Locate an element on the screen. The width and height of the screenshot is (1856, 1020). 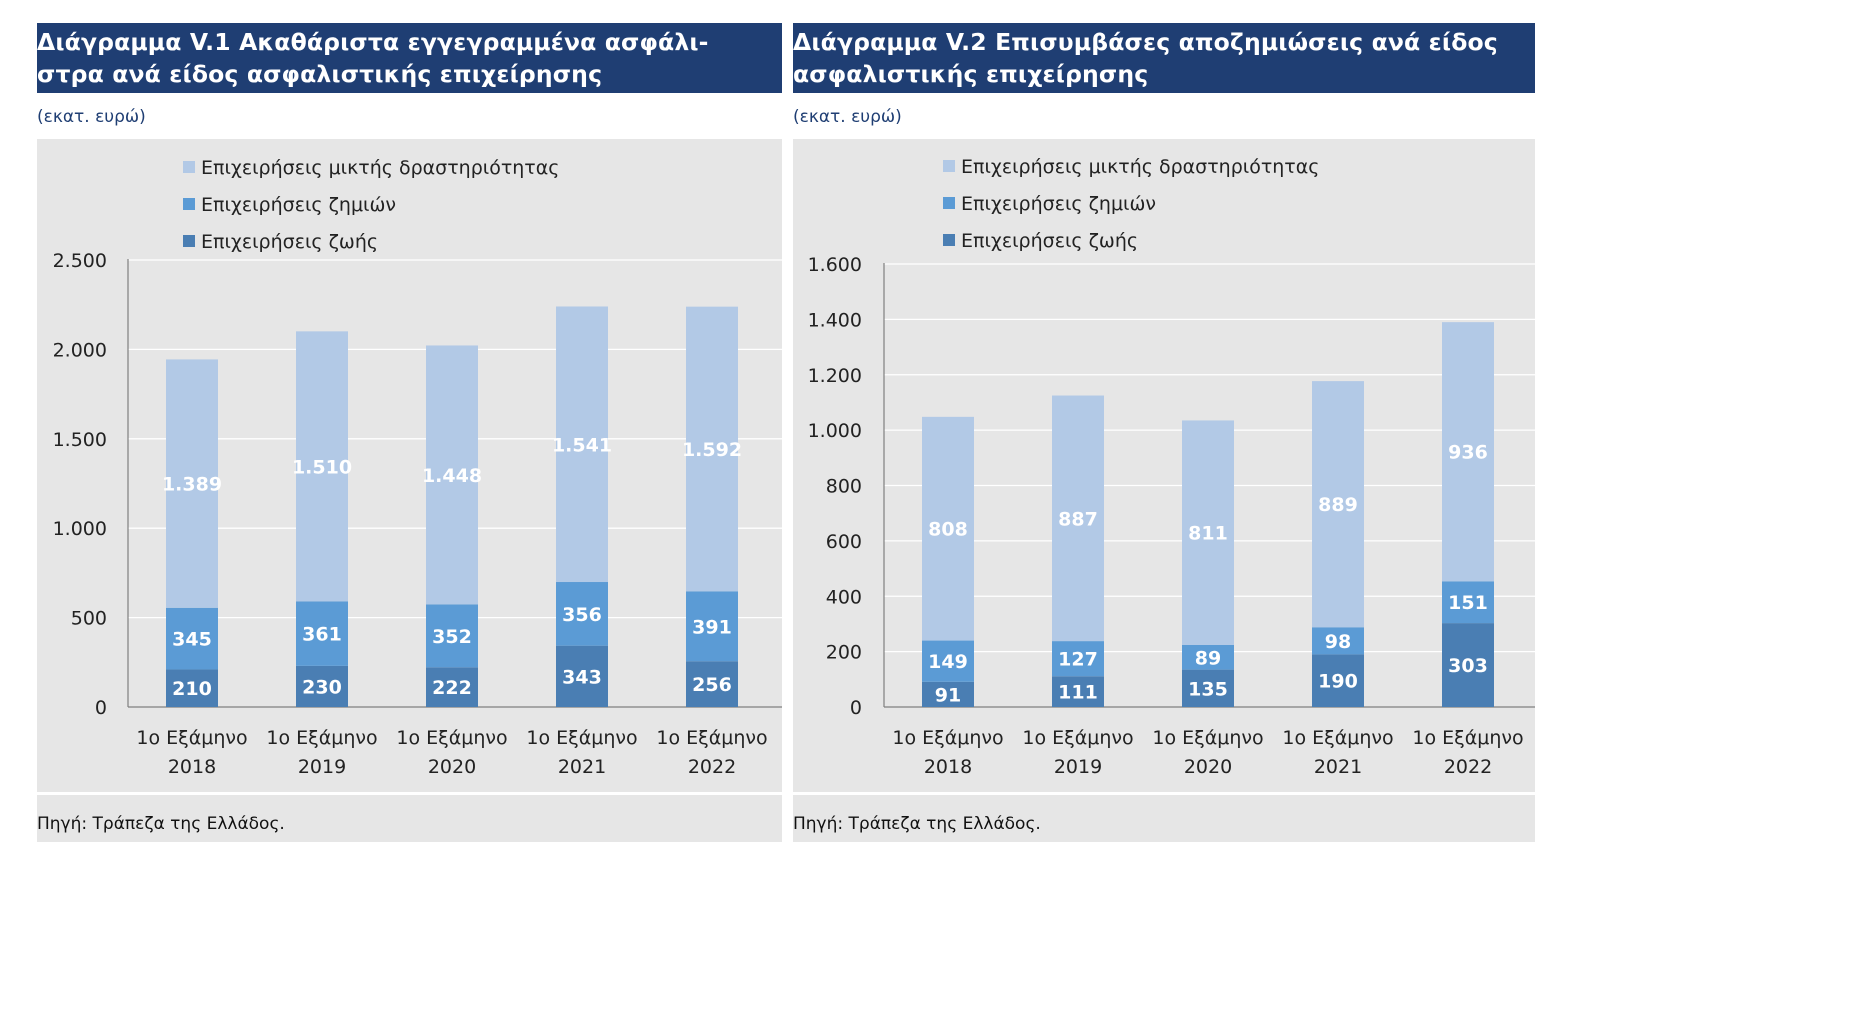
data-label: 1.389 is located at coordinates (192, 485).